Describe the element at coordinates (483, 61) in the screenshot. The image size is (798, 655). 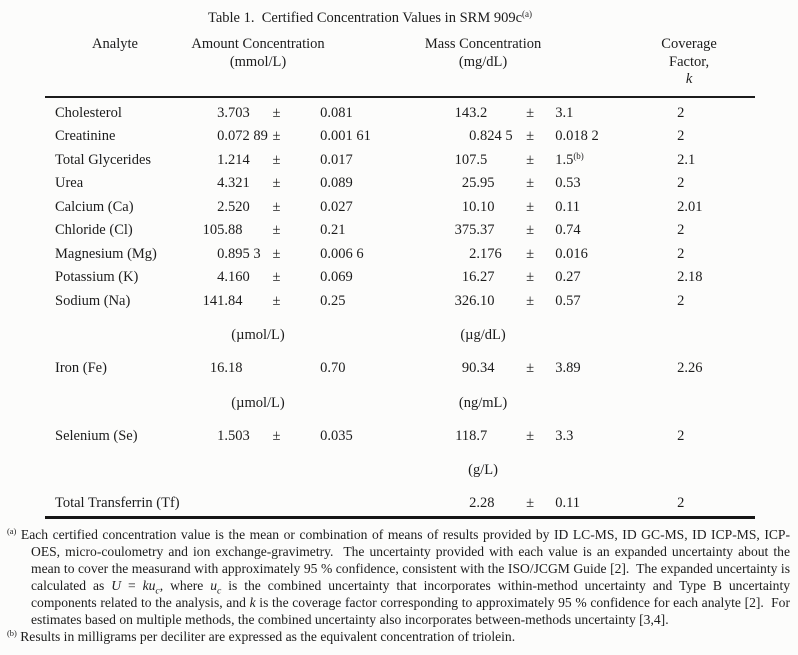
I see `mass-concentration-units: (mg/dL)` at that location.